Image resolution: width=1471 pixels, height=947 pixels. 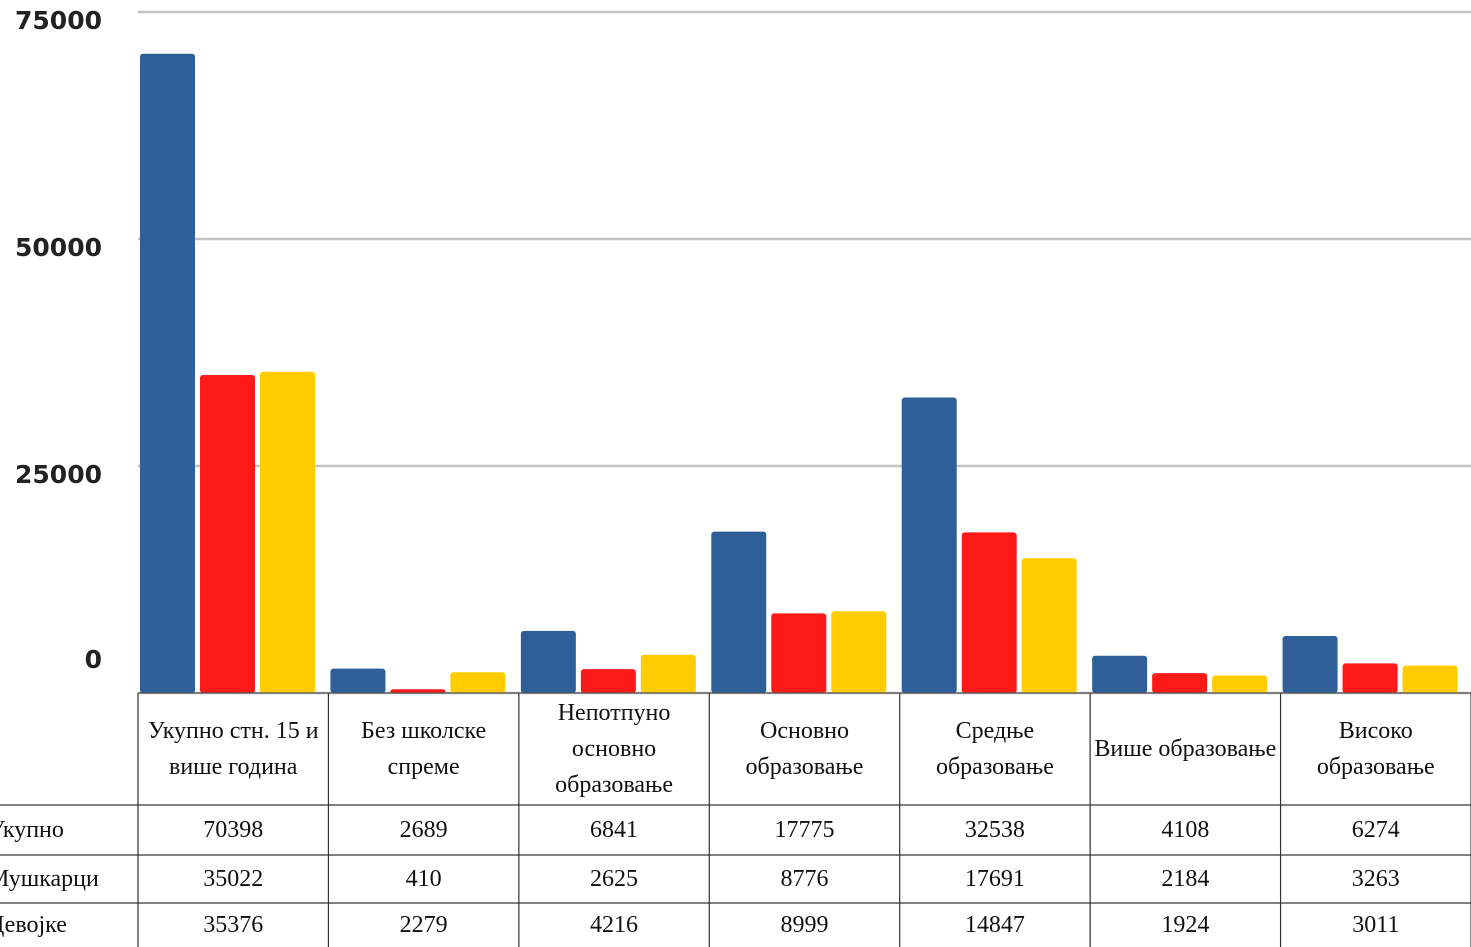 What do you see at coordinates (994, 879) in the screenshot?
I see `table-cell: 17691` at bounding box center [994, 879].